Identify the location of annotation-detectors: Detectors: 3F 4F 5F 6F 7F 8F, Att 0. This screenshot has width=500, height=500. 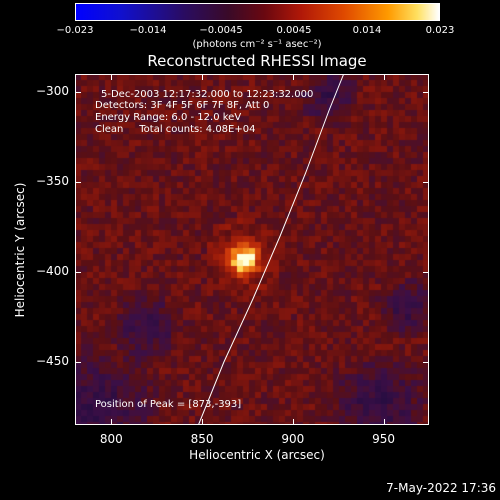
(182, 105).